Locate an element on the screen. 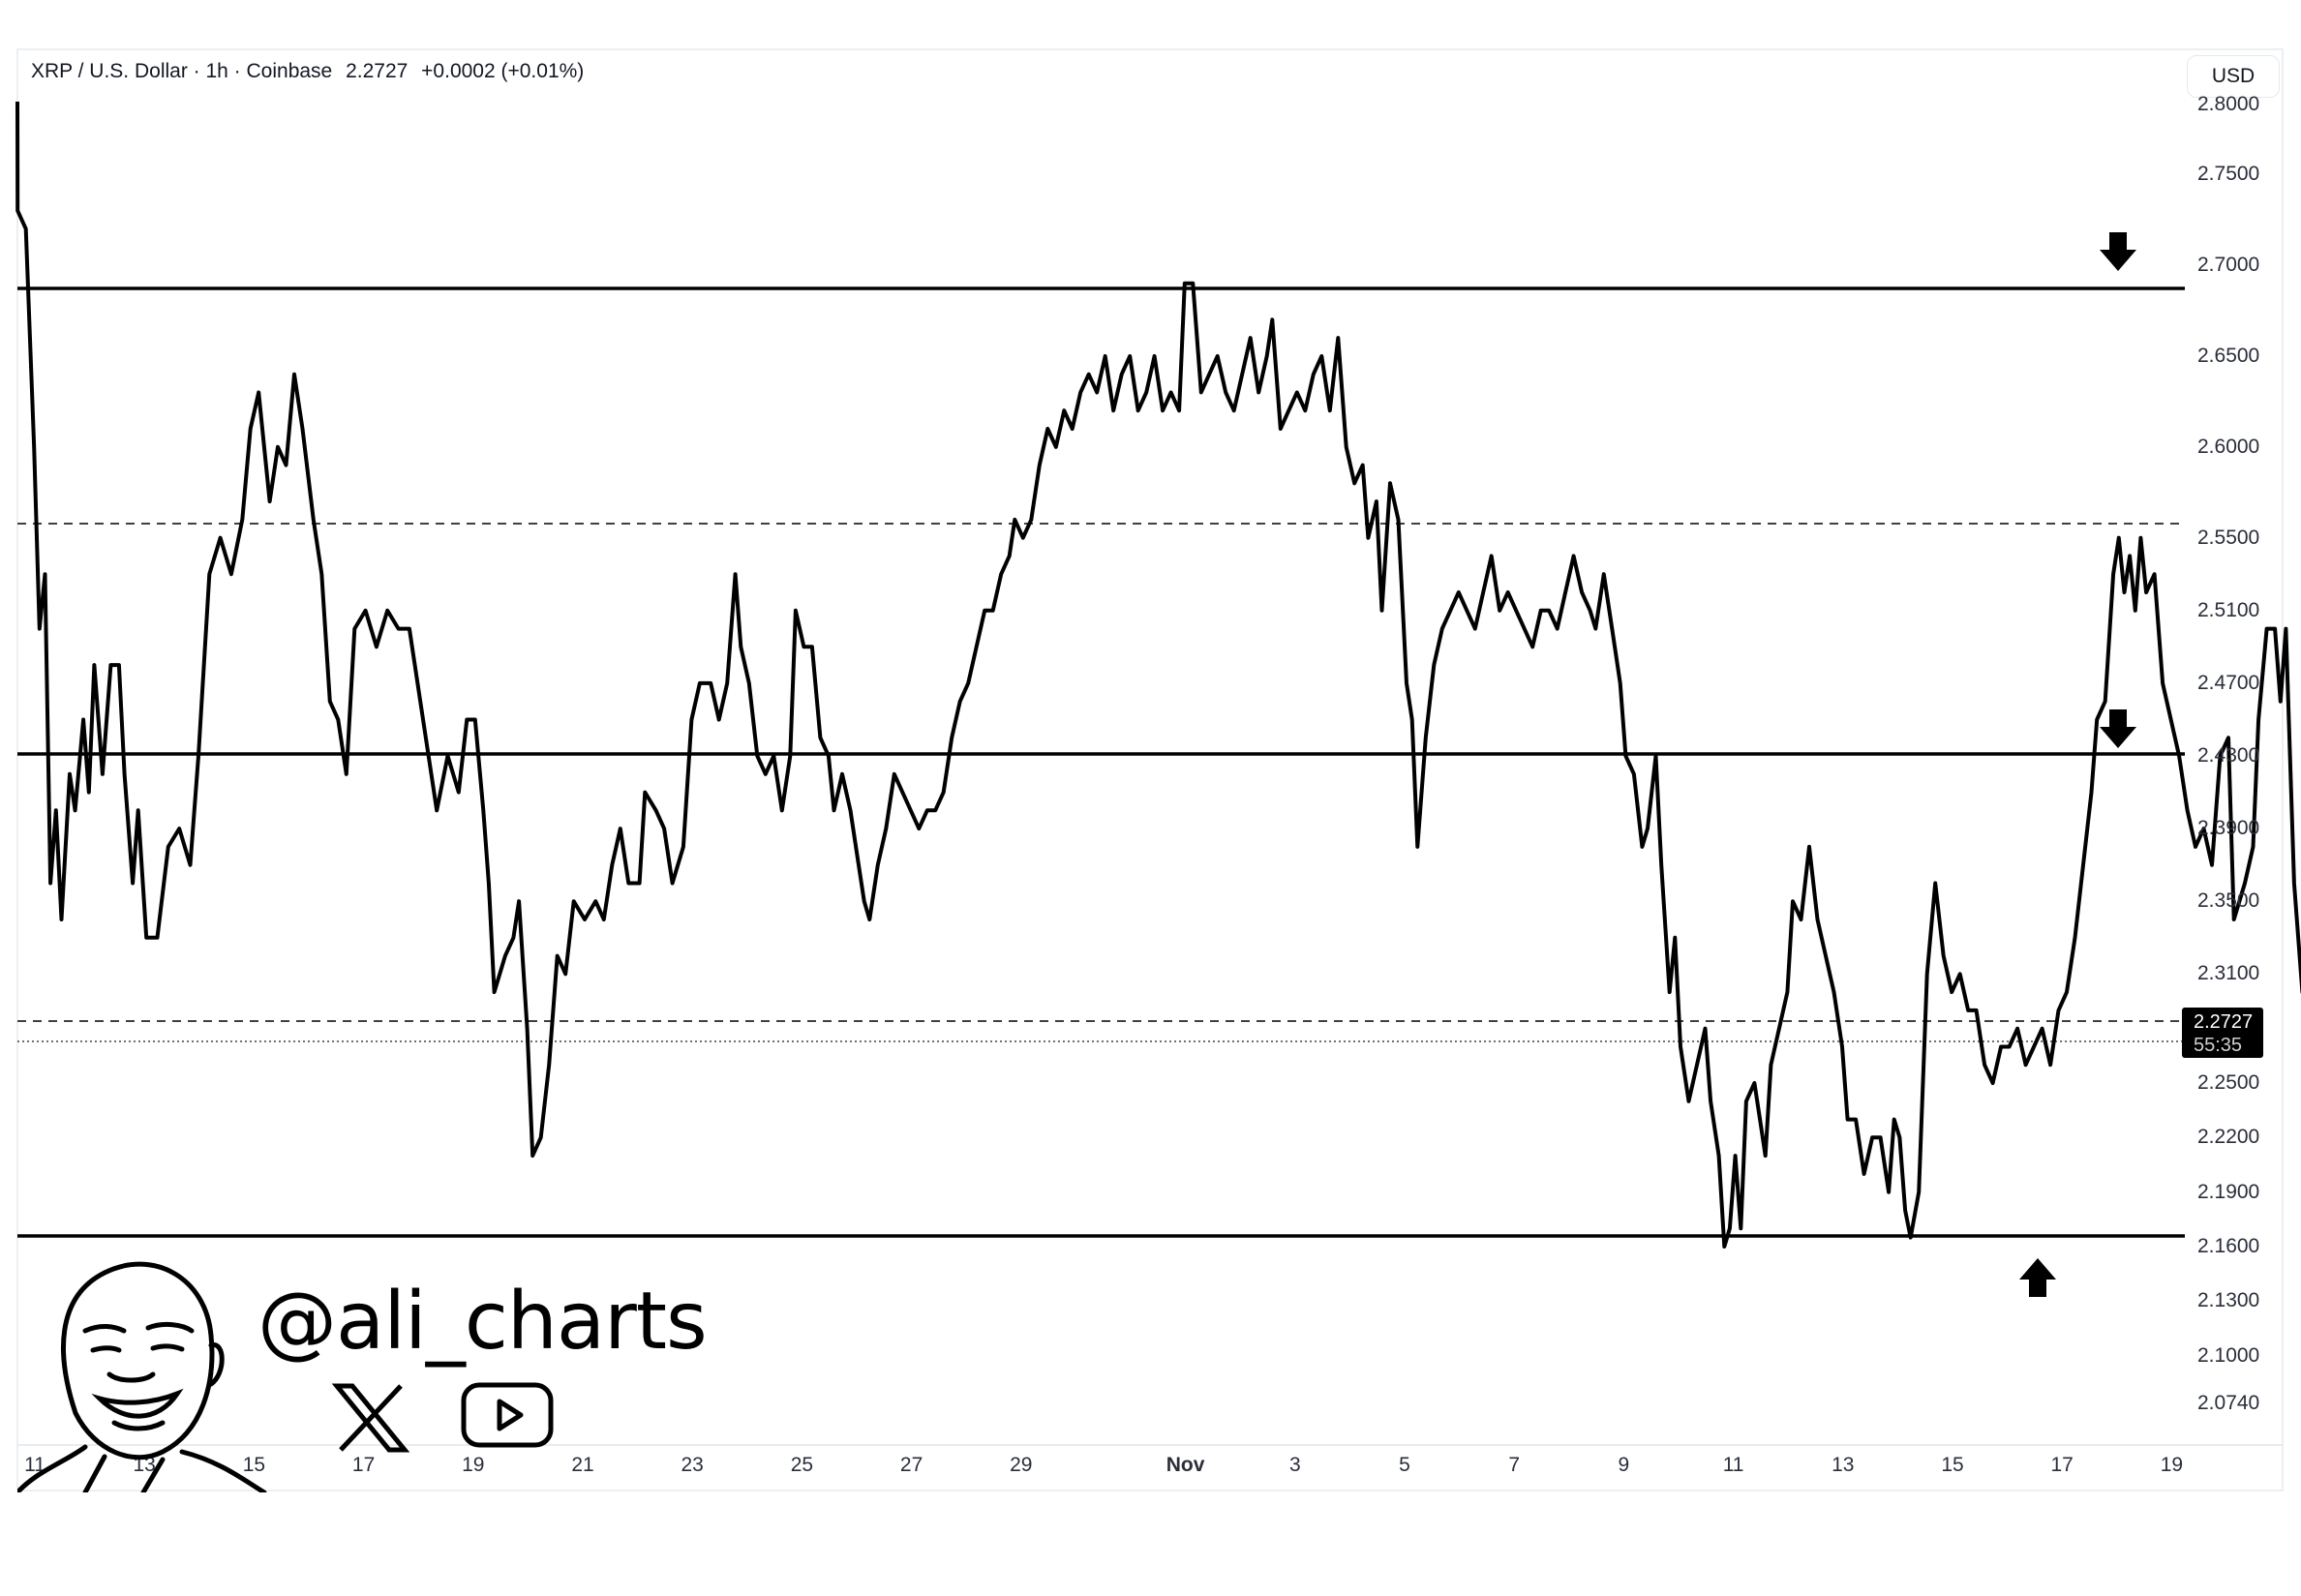  price-axis-tick: 2.1000 is located at coordinates (2229, 1355).